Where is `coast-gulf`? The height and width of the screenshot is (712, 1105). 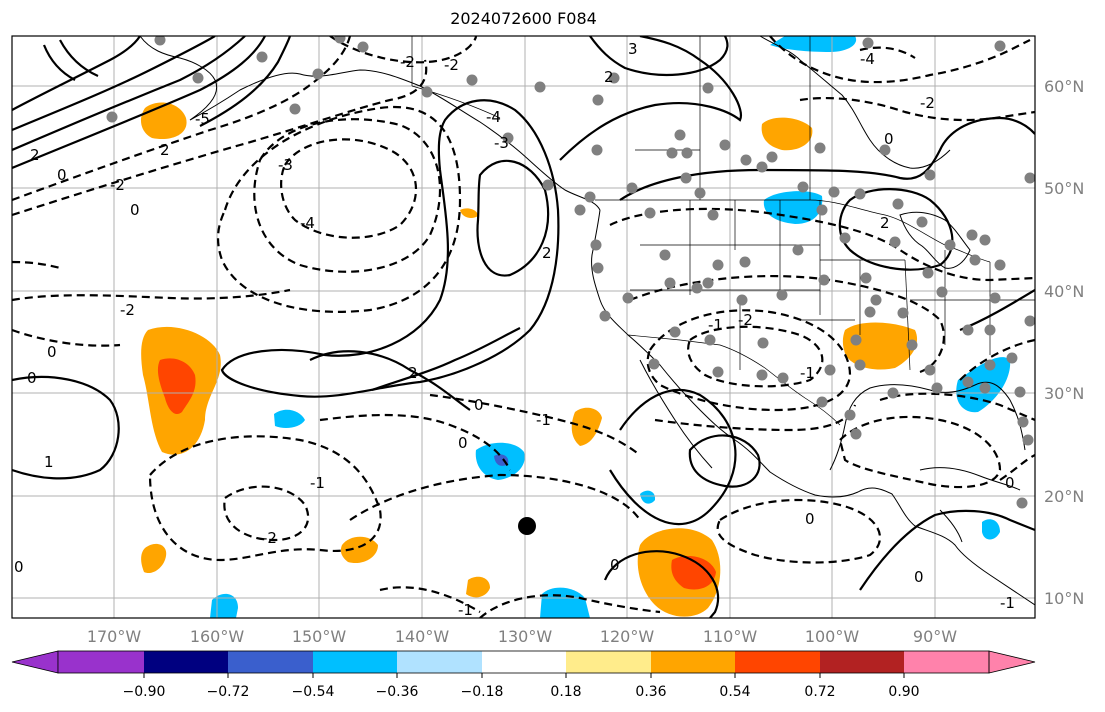
coast-gulf is located at coordinates (927, 426).